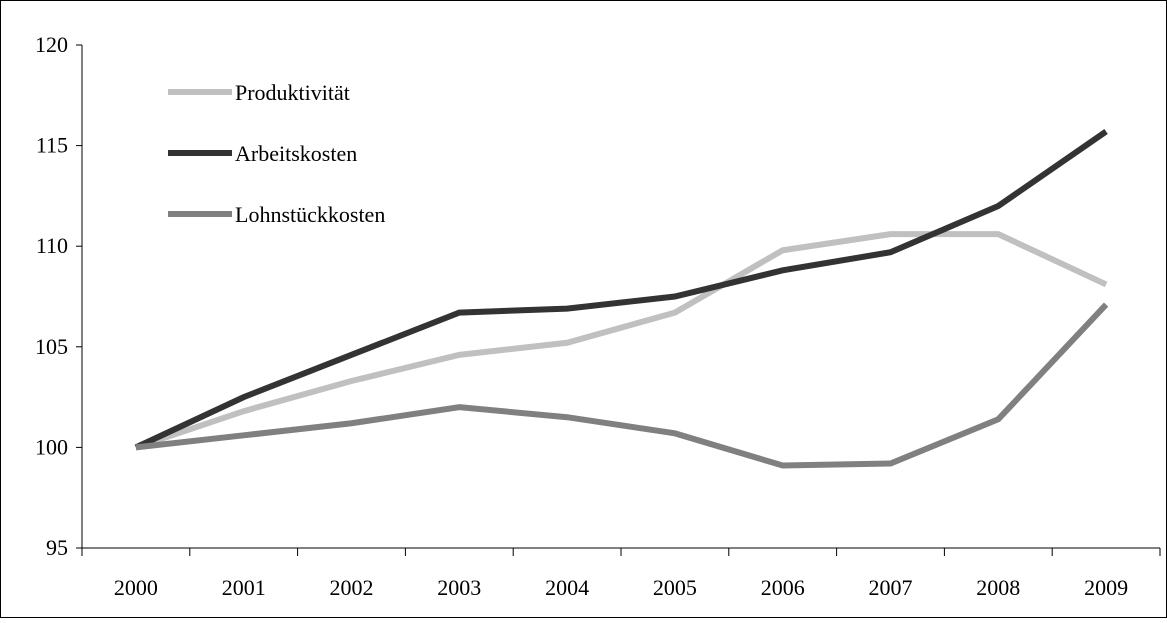  I want to click on legend-label: Produktivität, so click(292, 92).